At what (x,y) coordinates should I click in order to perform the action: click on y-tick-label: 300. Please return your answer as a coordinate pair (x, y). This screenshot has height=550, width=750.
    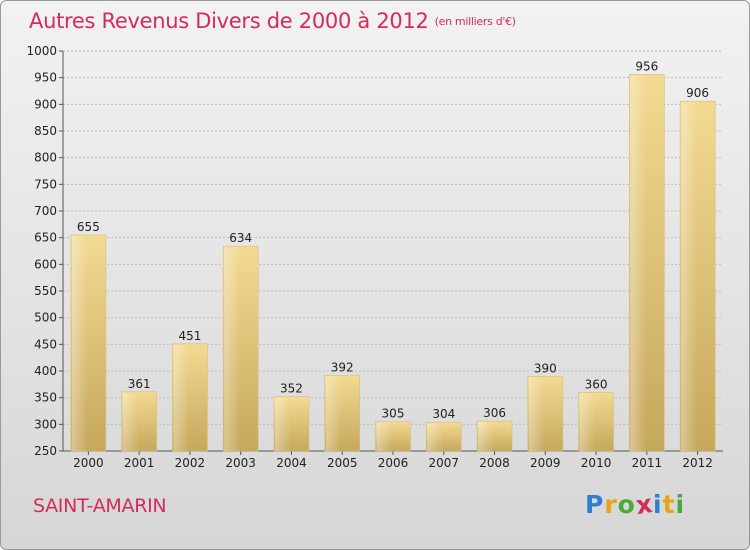
    Looking at the image, I should click on (45, 424).